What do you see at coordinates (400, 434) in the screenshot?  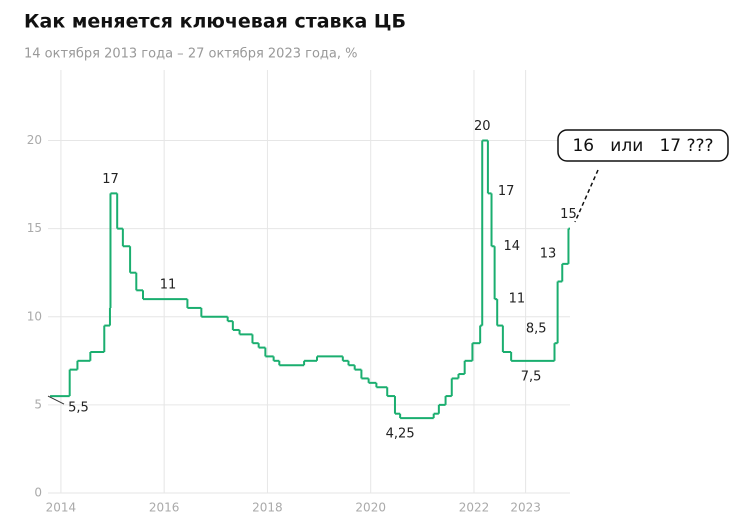 I see `value-label: 4,25` at bounding box center [400, 434].